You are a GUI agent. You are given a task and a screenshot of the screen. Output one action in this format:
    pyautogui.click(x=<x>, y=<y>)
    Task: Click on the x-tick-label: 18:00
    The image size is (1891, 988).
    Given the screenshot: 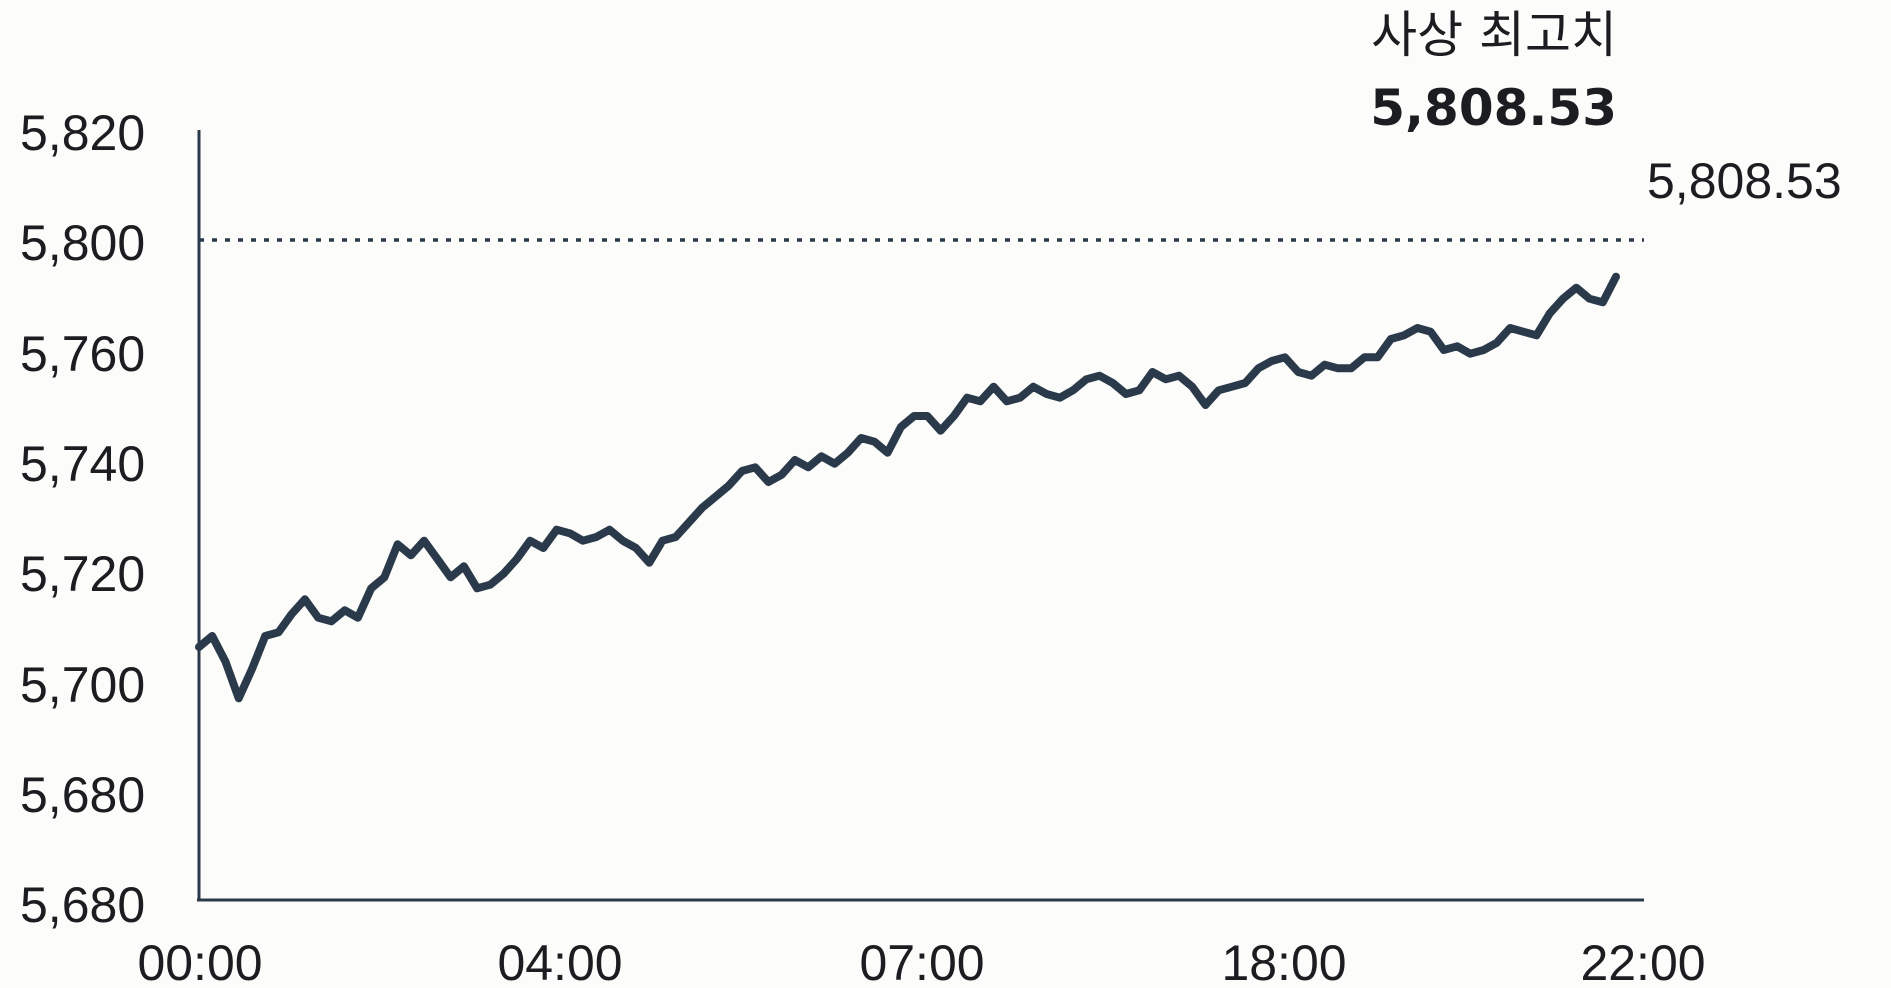 What is the action you would take?
    pyautogui.click(x=1283, y=961)
    